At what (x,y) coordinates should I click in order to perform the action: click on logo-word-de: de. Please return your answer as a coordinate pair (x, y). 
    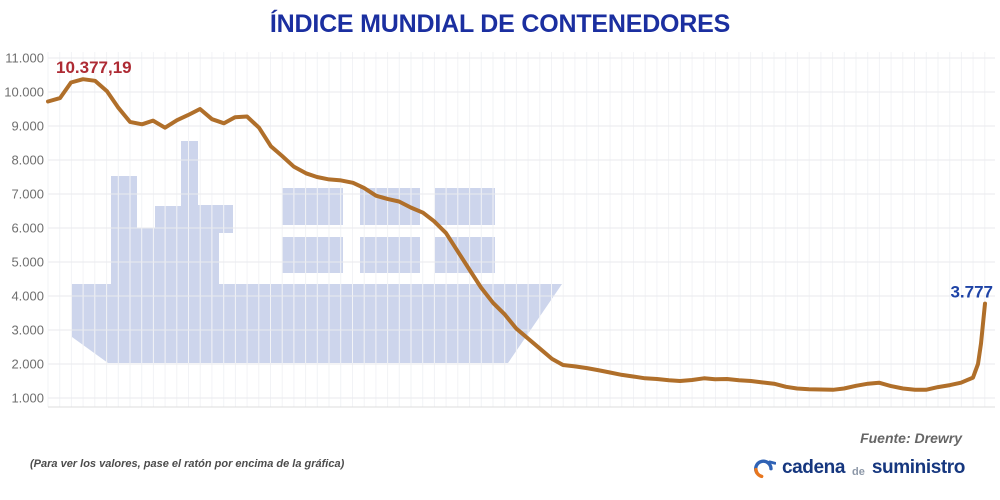
    Looking at the image, I should click on (858, 472).